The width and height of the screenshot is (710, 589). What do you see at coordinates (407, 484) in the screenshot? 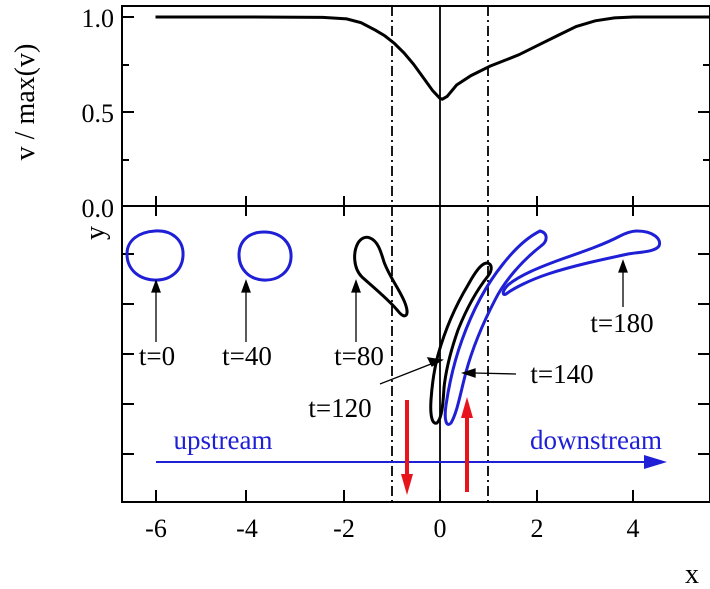
I see `red-arrow-down-head` at bounding box center [407, 484].